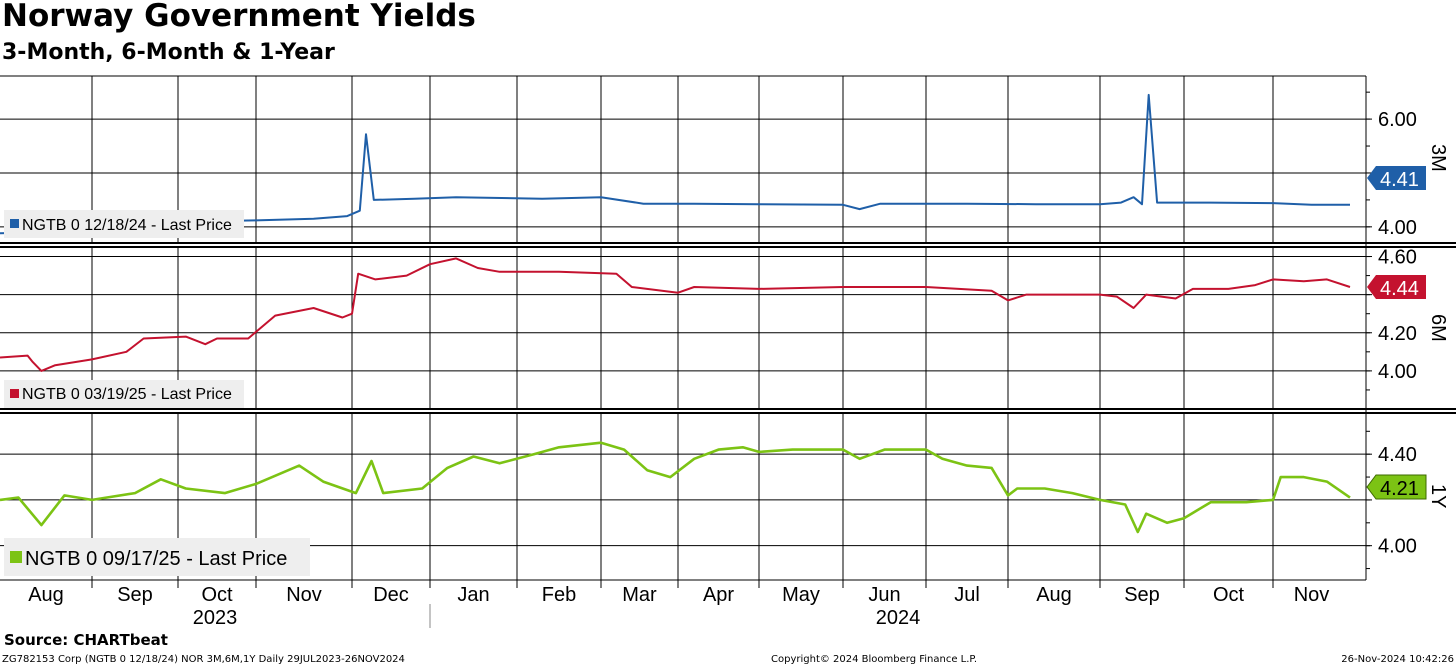 The width and height of the screenshot is (1456, 669). What do you see at coordinates (1399, 180) in the screenshot?
I see `badge-3m-value: 4.41` at bounding box center [1399, 180].